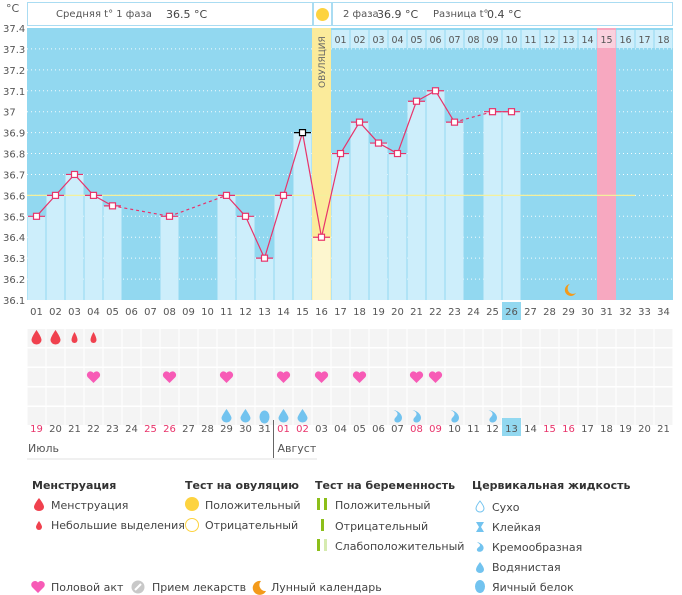  What do you see at coordinates (480, 567) in the screenshot?
I see `watery-icon` at bounding box center [480, 567].